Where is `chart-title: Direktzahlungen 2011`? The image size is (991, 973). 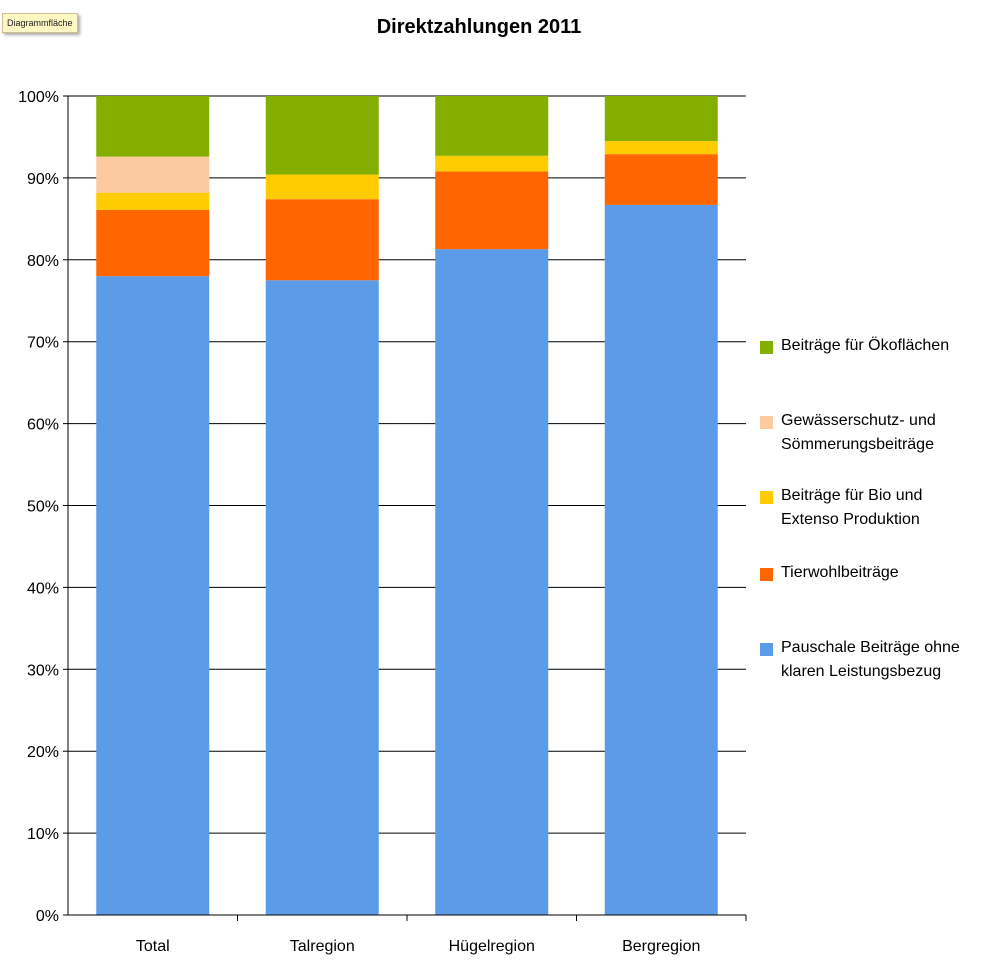
chart-title: Direktzahlungen 2011 is located at coordinates (479, 27).